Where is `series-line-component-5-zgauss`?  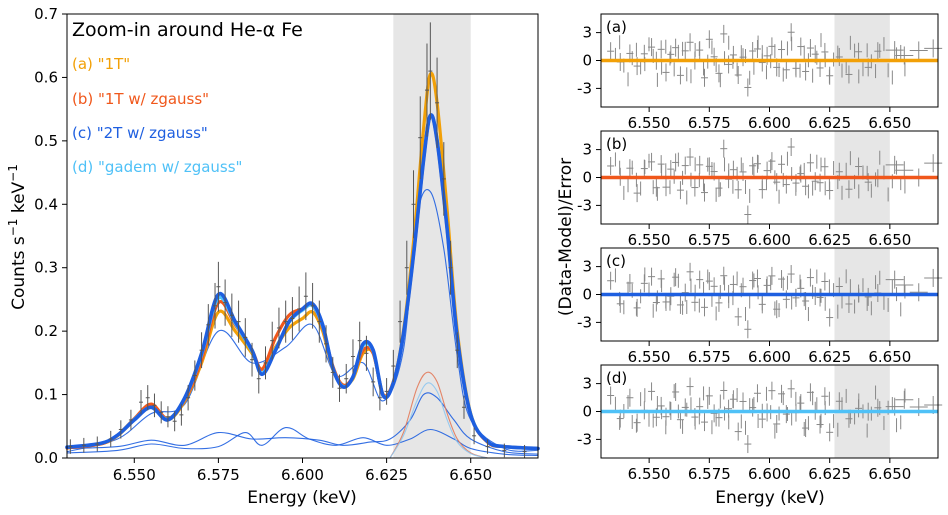
series-line-component-5-zgauss is located at coordinates (439, 420).